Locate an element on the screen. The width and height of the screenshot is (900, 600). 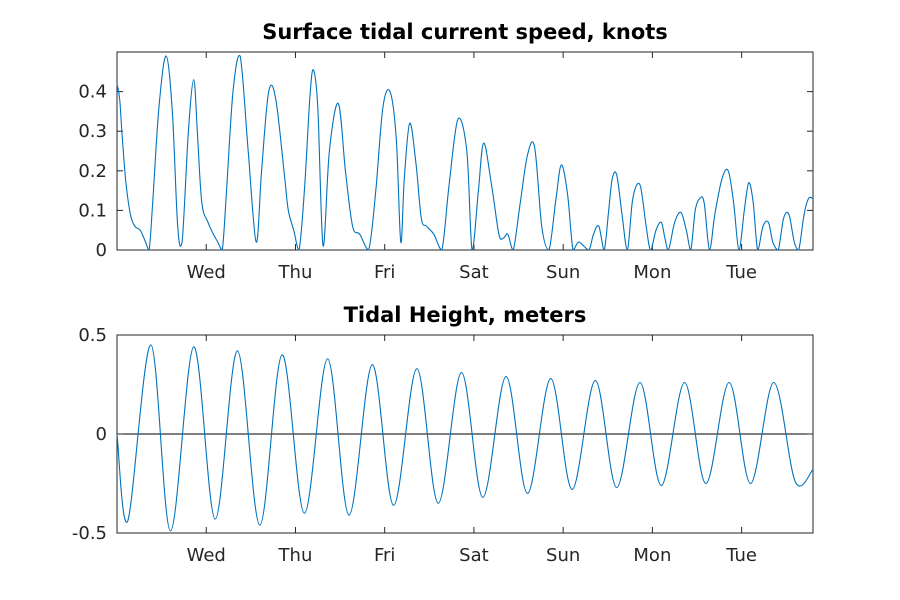
y-tick-label: 0.3 is located at coordinates (92, 131).